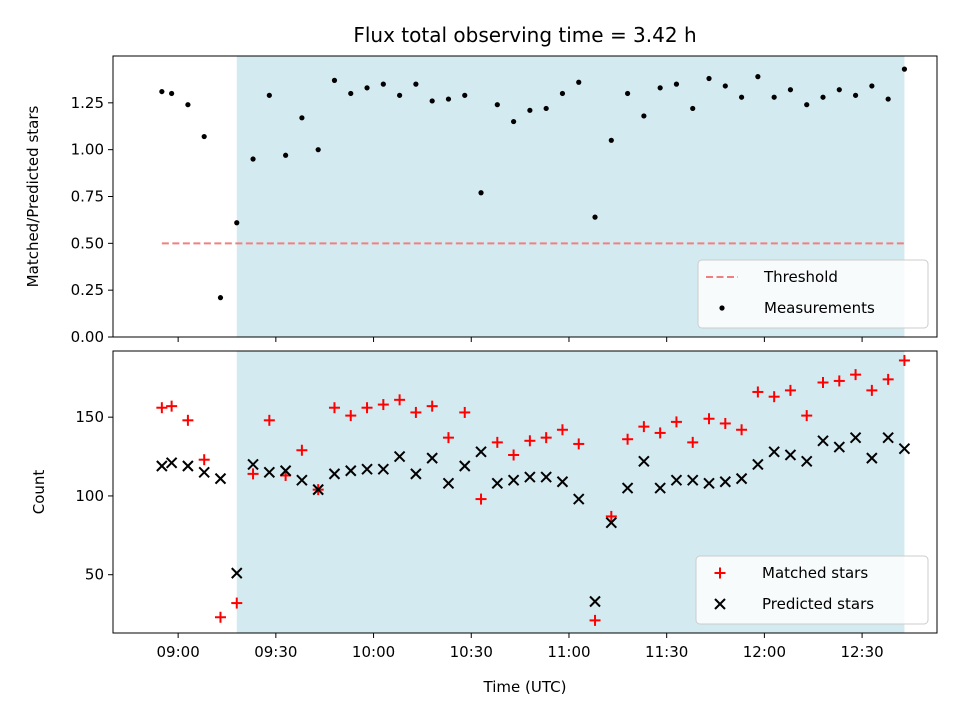 This screenshot has height=720, width=960. I want to click on chart-title: Flux total observing time = 3.42 h, so click(524, 35).